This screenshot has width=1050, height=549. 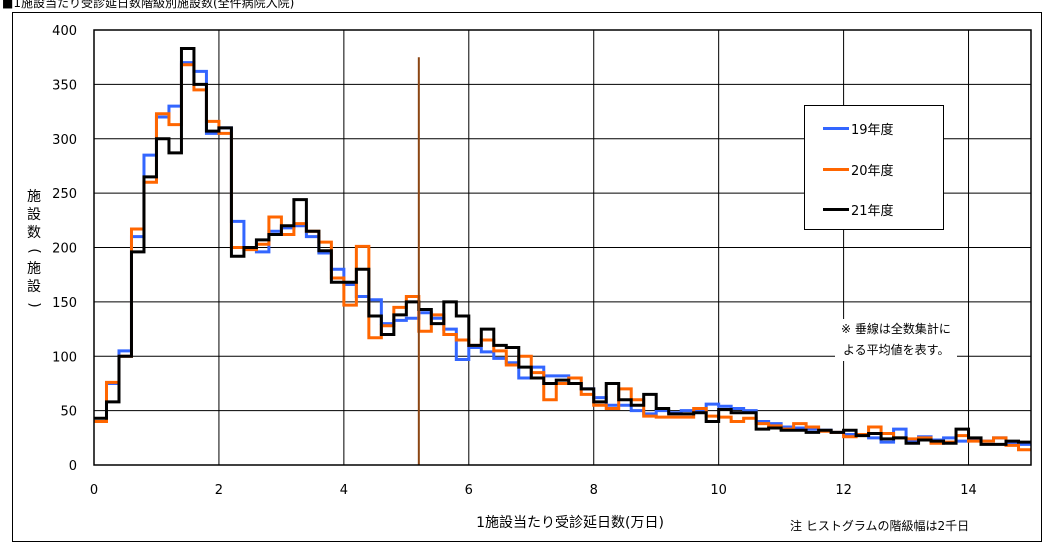 What do you see at coordinates (64, 357) in the screenshot?
I see `y-tick-label: 100` at bounding box center [64, 357].